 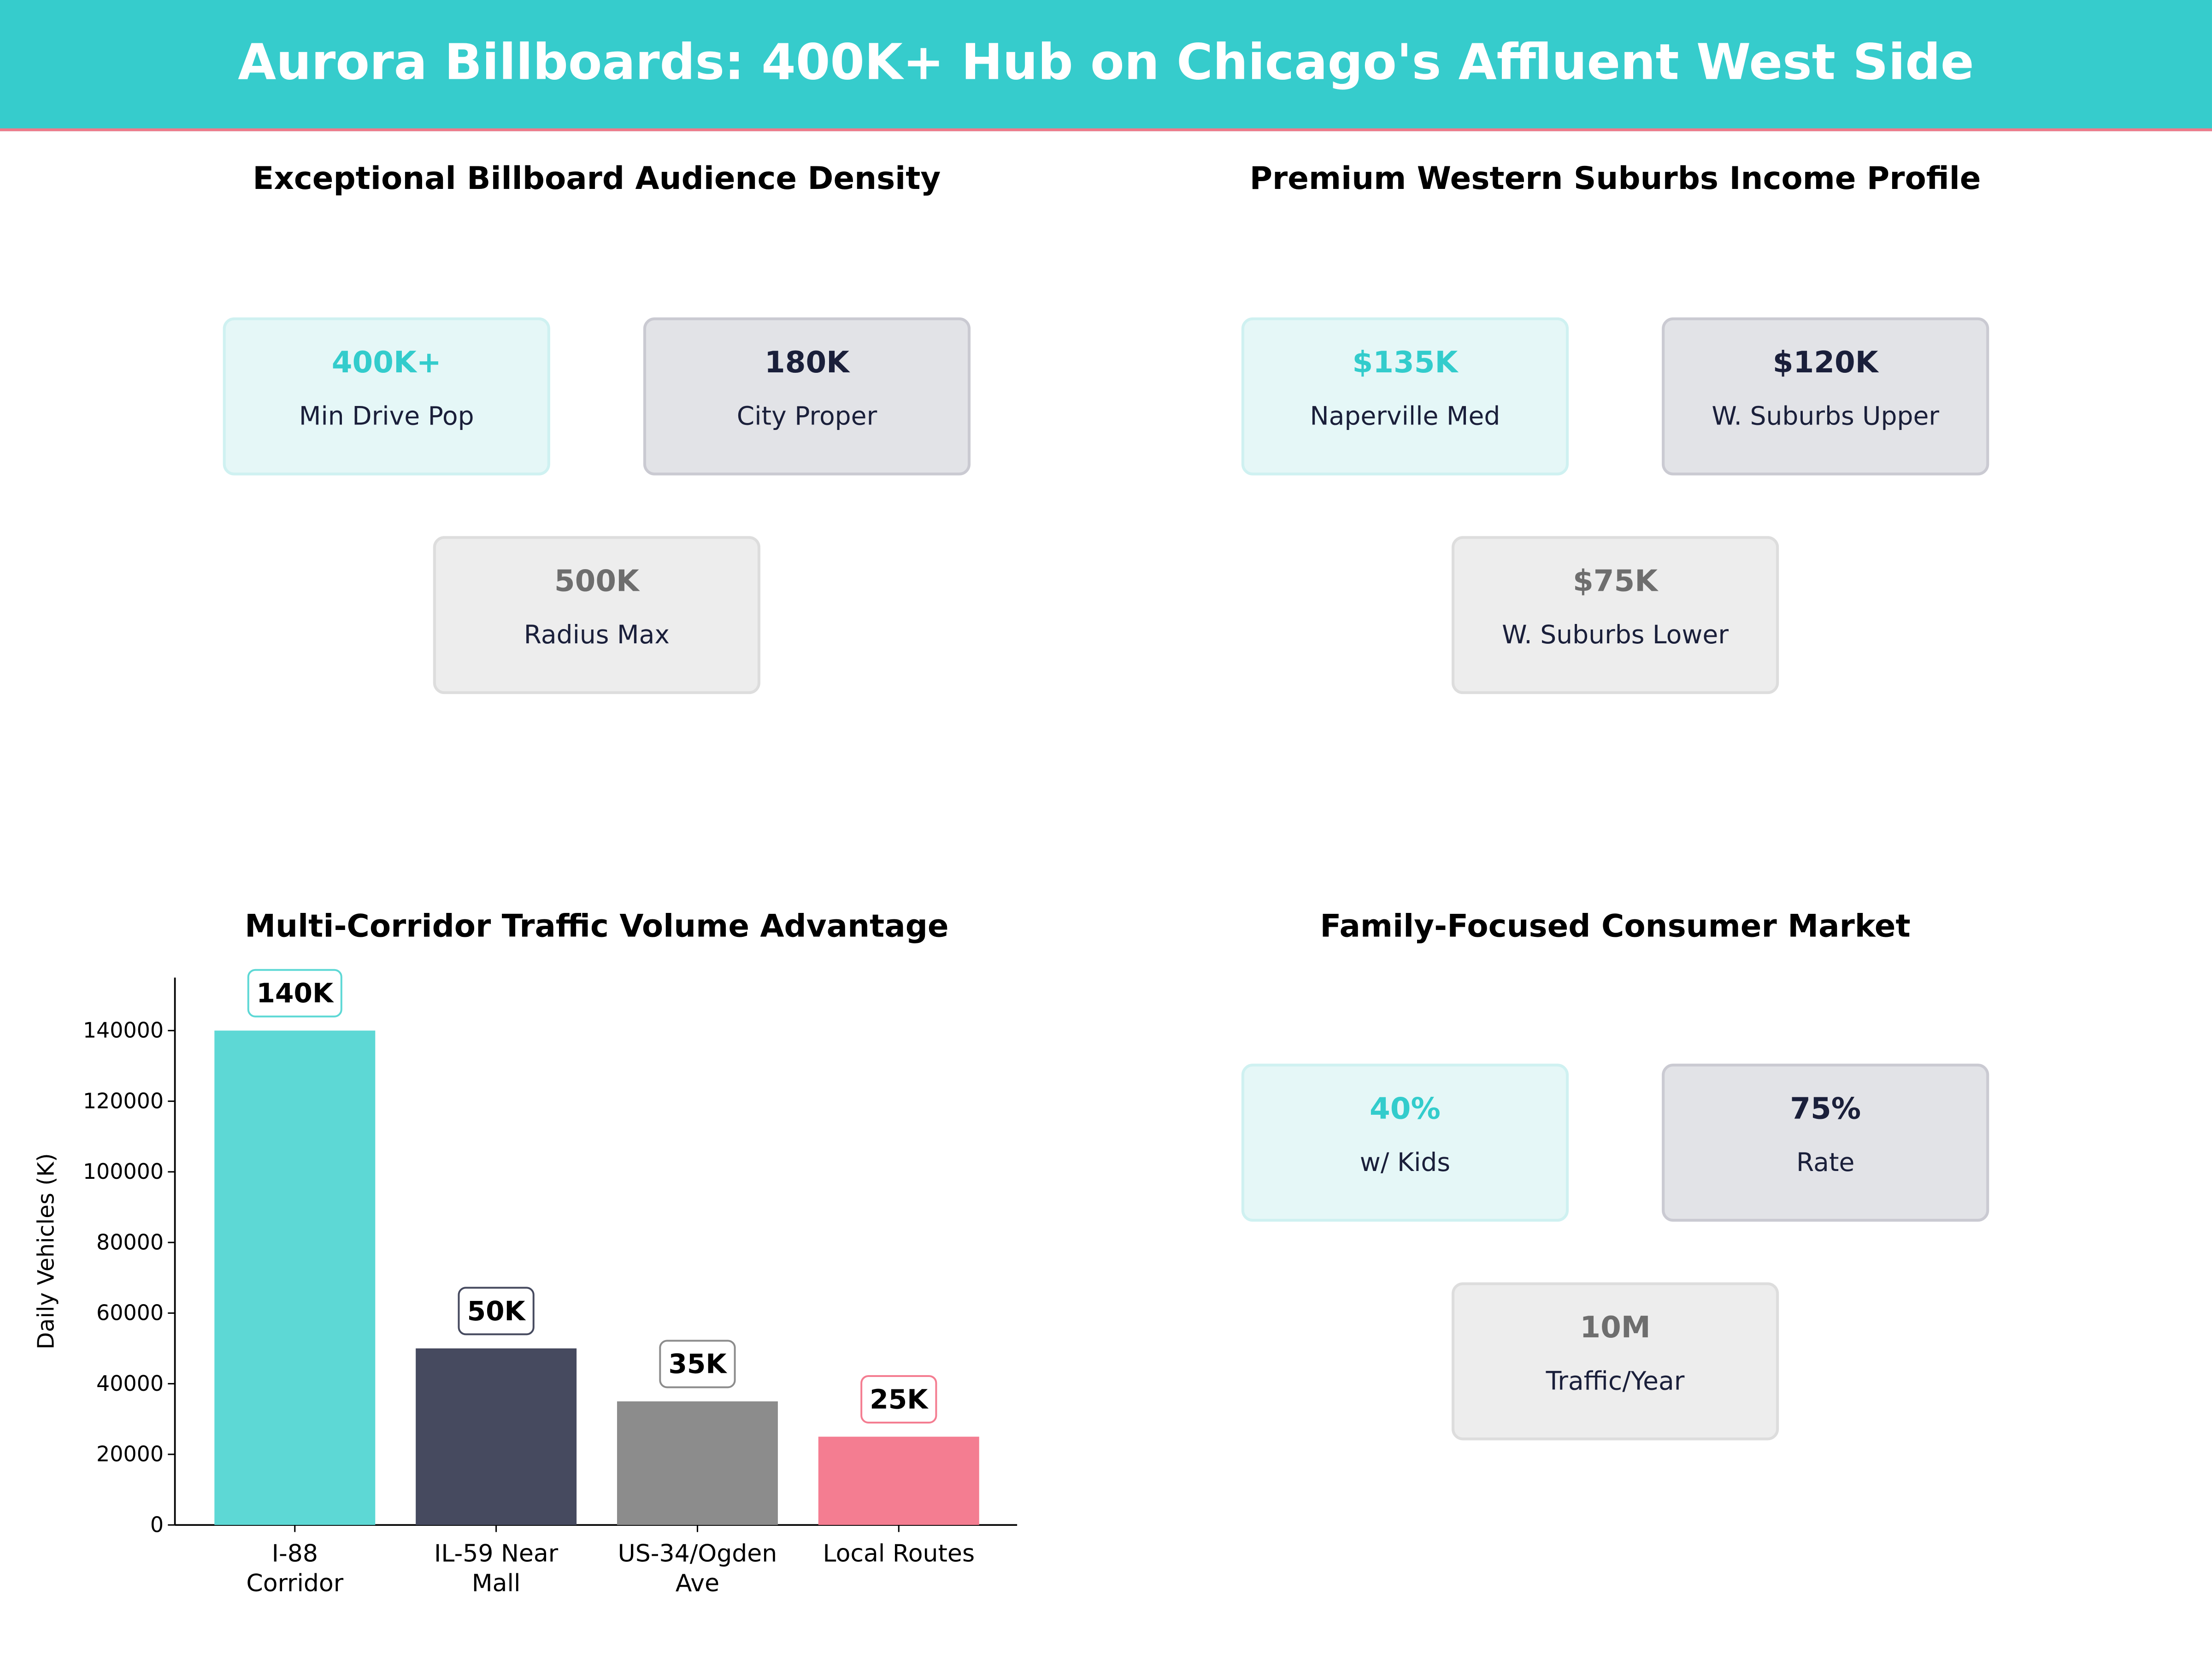 I want to click on stat-value: 75%, so click(x=1825, y=1109).